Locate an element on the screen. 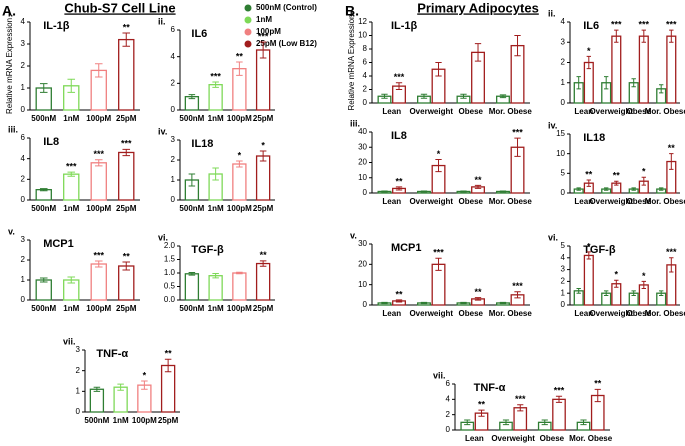 The height and width of the screenshot is (446, 685). panel-label: vii. is located at coordinates (69, 341).